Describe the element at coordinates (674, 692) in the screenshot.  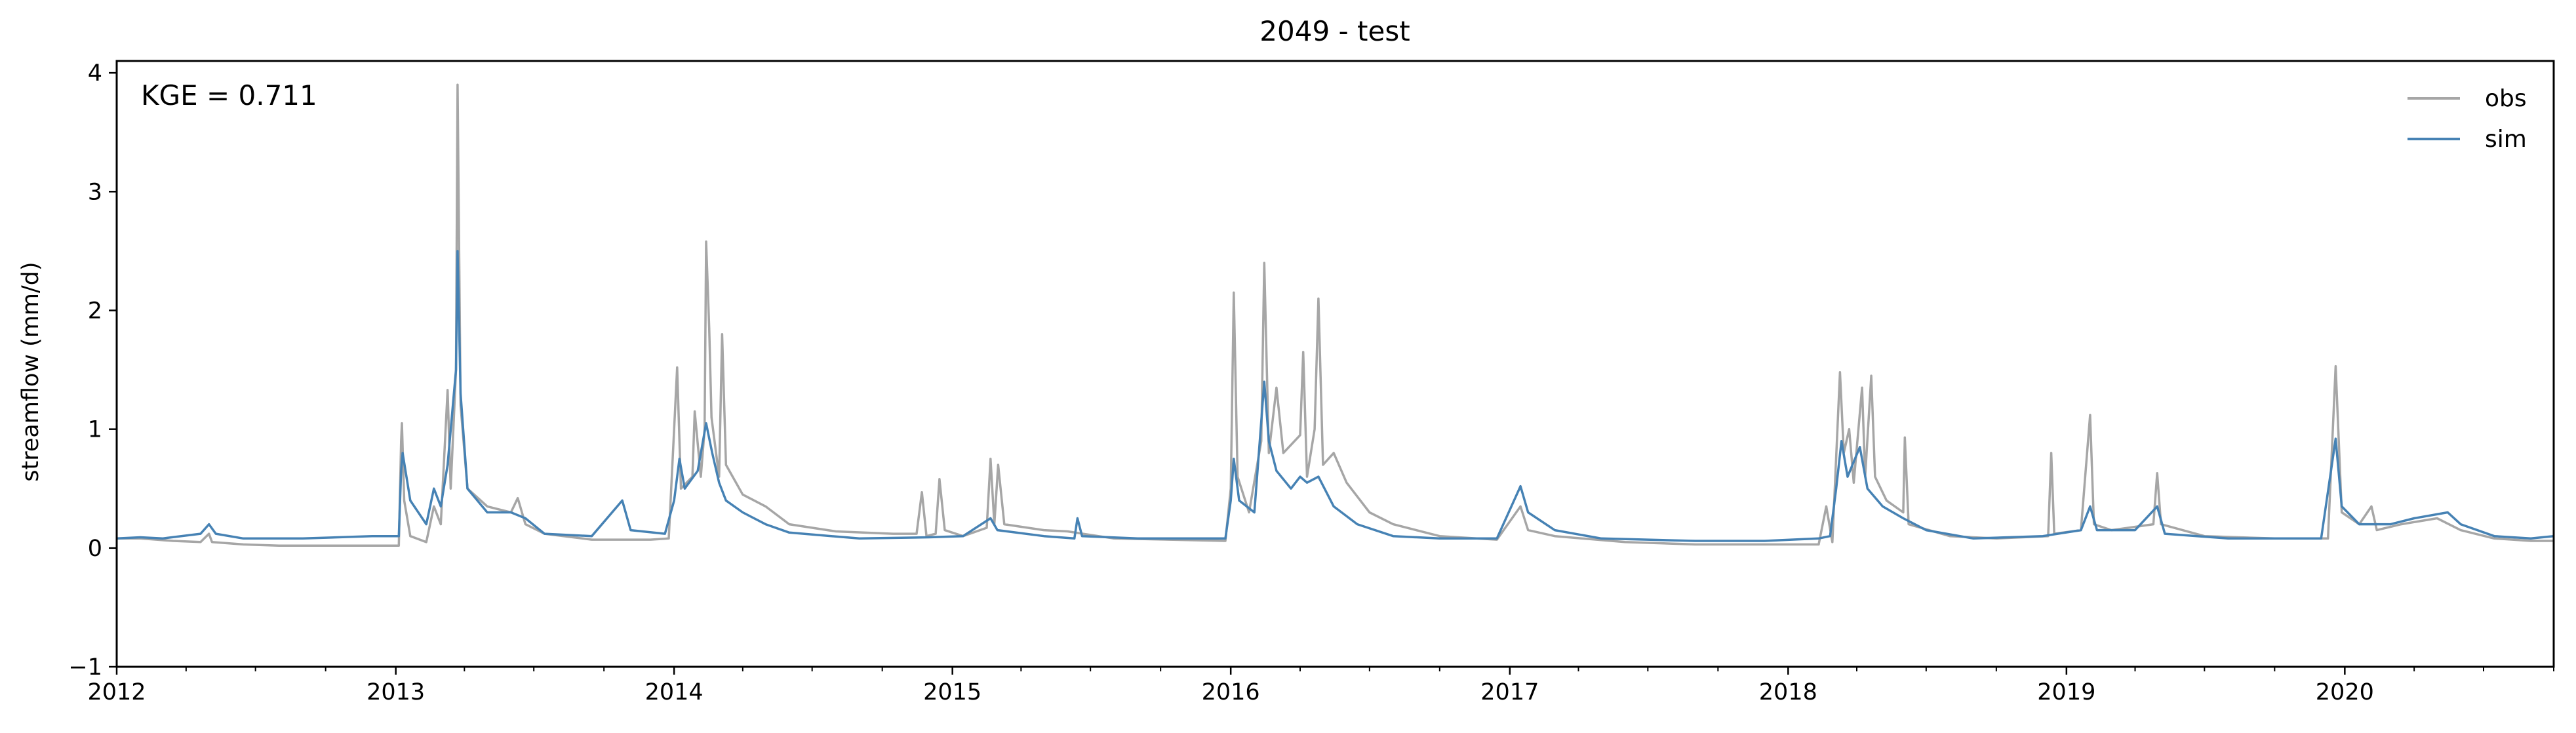
I see `x-tick-label: 2014` at that location.